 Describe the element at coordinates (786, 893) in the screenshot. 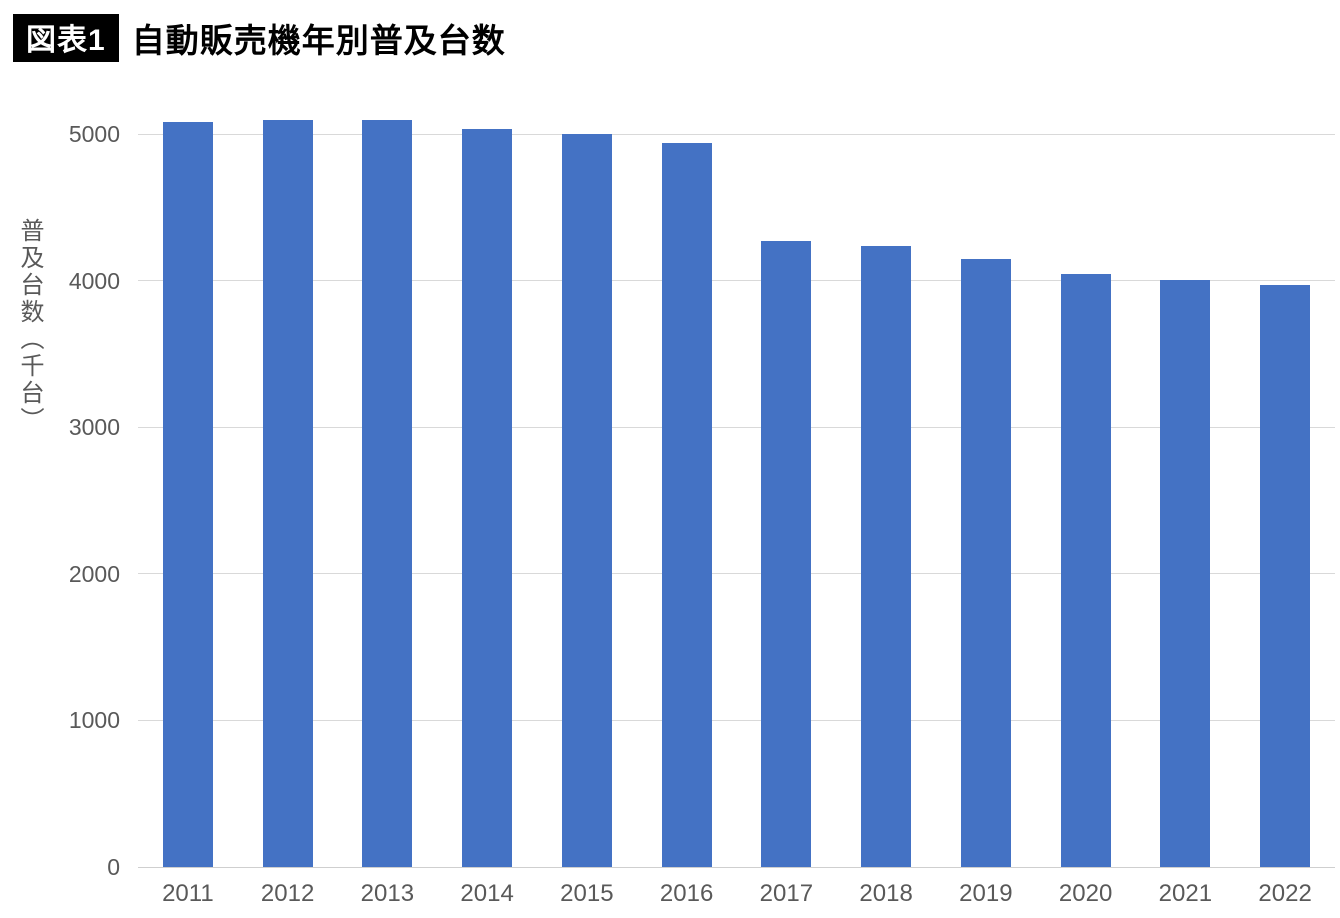

I see `x-tick-label: 2017` at that location.